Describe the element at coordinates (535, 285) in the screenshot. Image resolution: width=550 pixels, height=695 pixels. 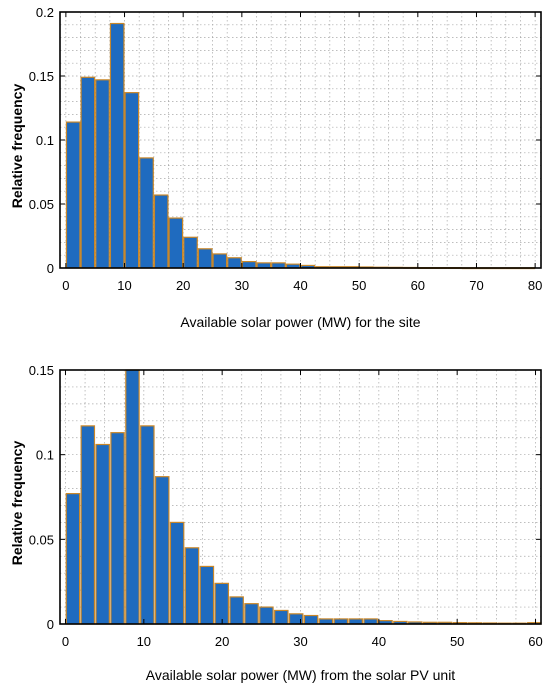
I see `x-tick-label: 80` at that location.